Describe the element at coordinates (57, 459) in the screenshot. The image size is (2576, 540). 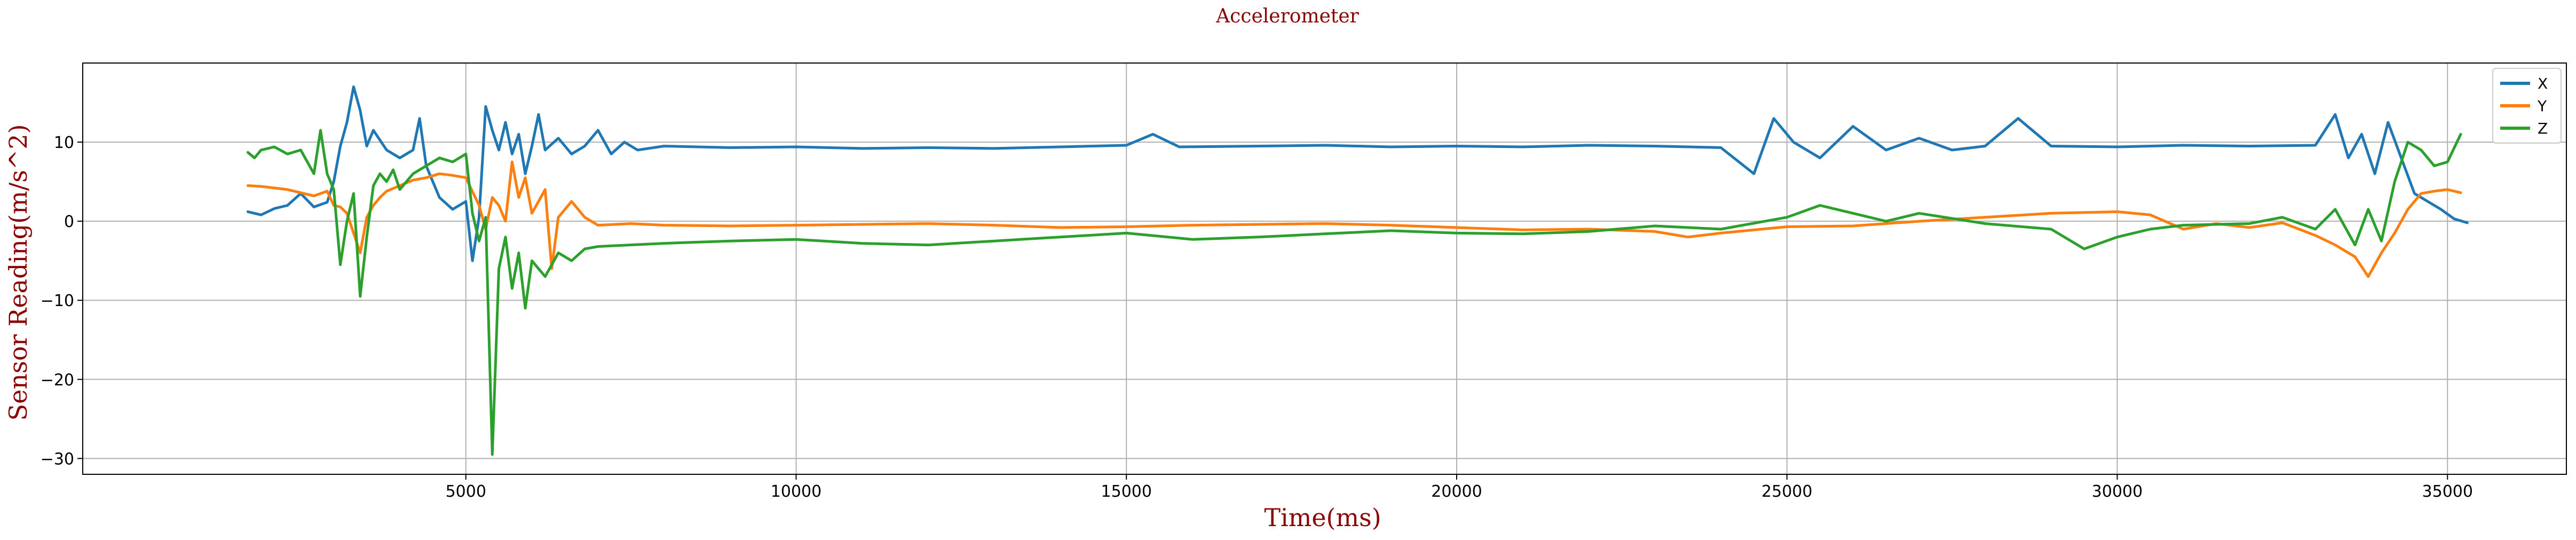
I see `y-tick-label: −30` at that location.